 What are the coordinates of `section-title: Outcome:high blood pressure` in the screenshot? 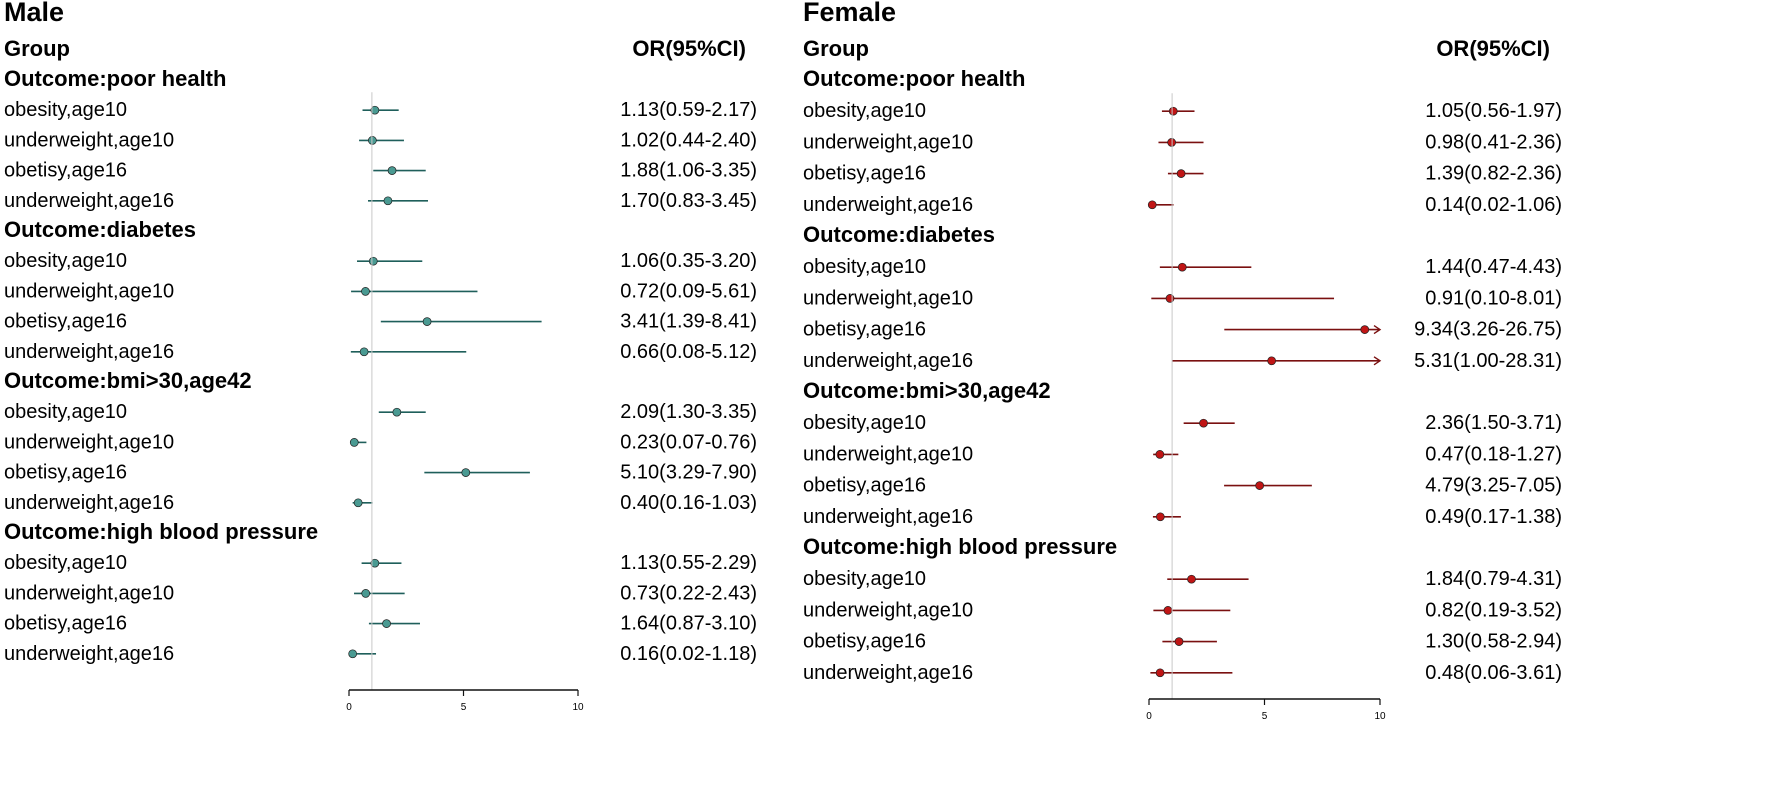 It's located at (960, 546).